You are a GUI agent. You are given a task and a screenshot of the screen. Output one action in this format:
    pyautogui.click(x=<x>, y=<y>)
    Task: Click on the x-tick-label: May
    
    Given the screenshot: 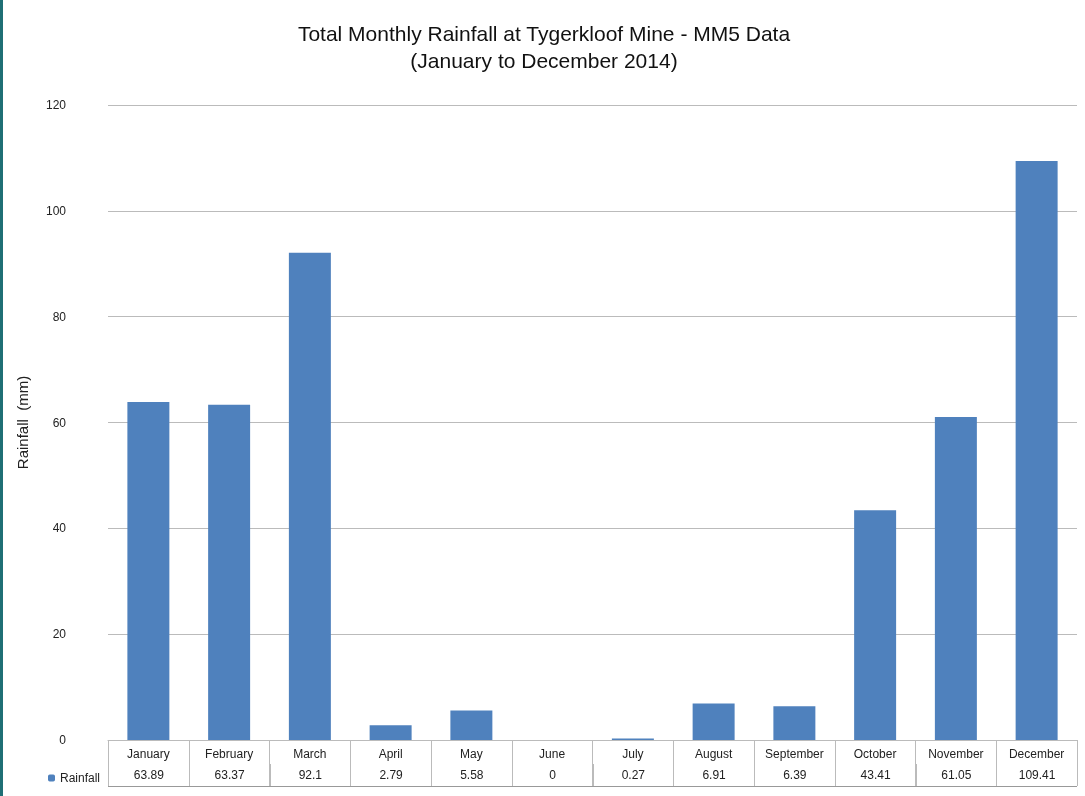 What is the action you would take?
    pyautogui.click(x=471, y=754)
    